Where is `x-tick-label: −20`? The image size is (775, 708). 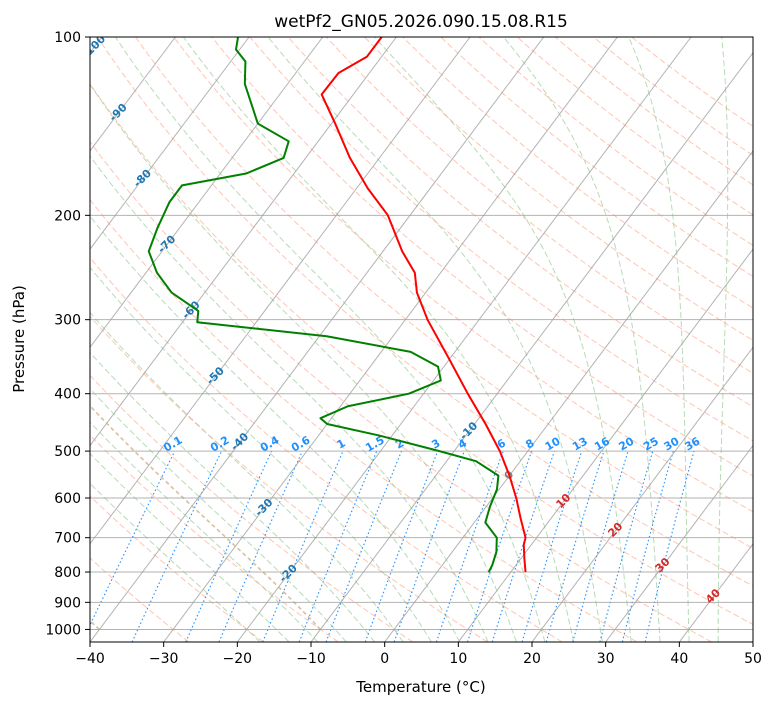 x-tick-label: −20 is located at coordinates (238, 659).